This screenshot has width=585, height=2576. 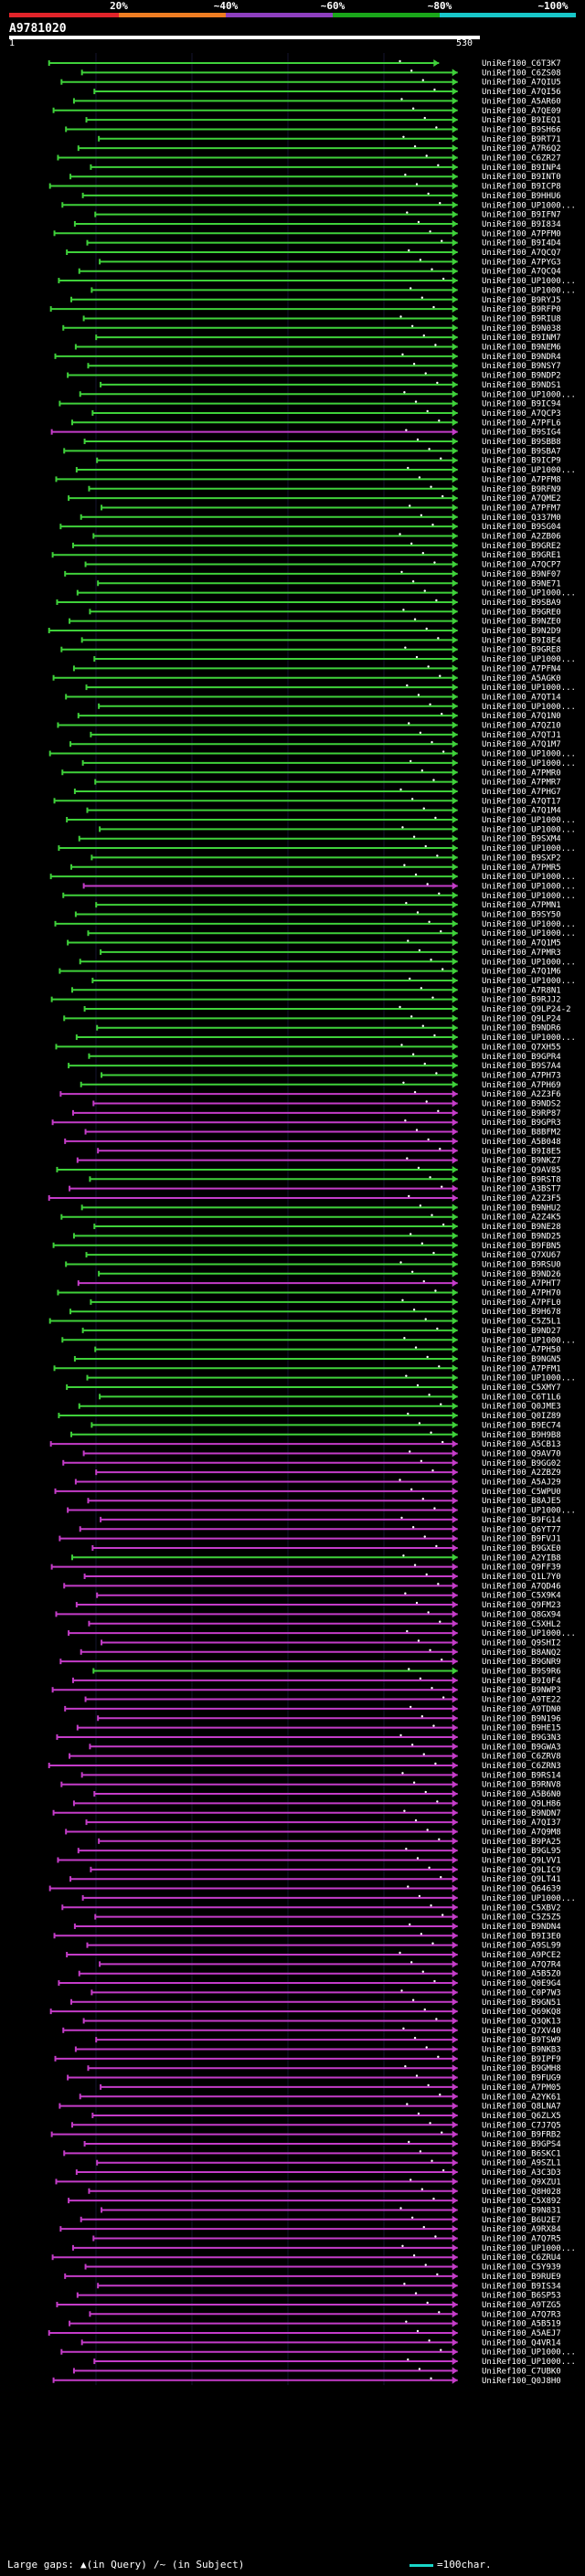 I want to click on hit-label: UniRef100_B9SXP2, so click(x=521, y=858).